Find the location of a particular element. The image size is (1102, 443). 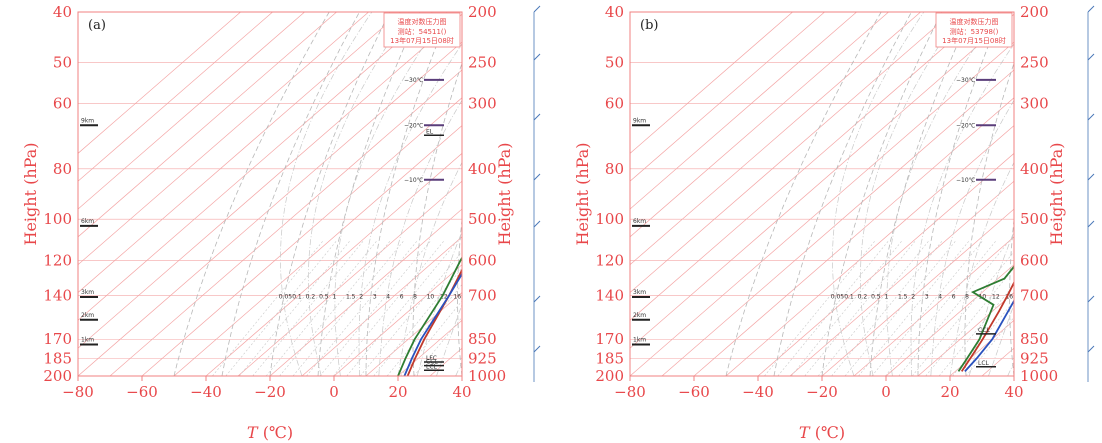

y-left-tick-label: 140 is located at coordinates (57, 295).